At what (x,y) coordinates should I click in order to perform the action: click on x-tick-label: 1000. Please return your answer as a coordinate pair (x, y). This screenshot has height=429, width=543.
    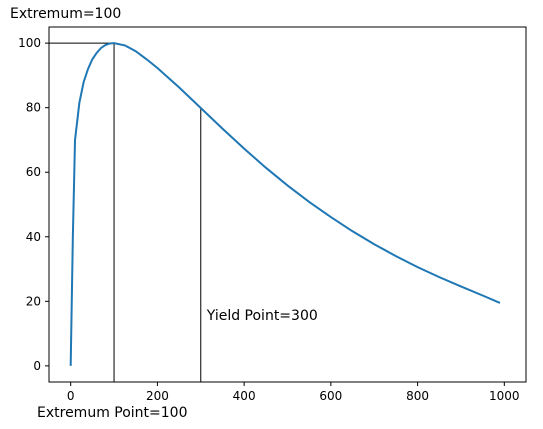
    Looking at the image, I should click on (504, 396).